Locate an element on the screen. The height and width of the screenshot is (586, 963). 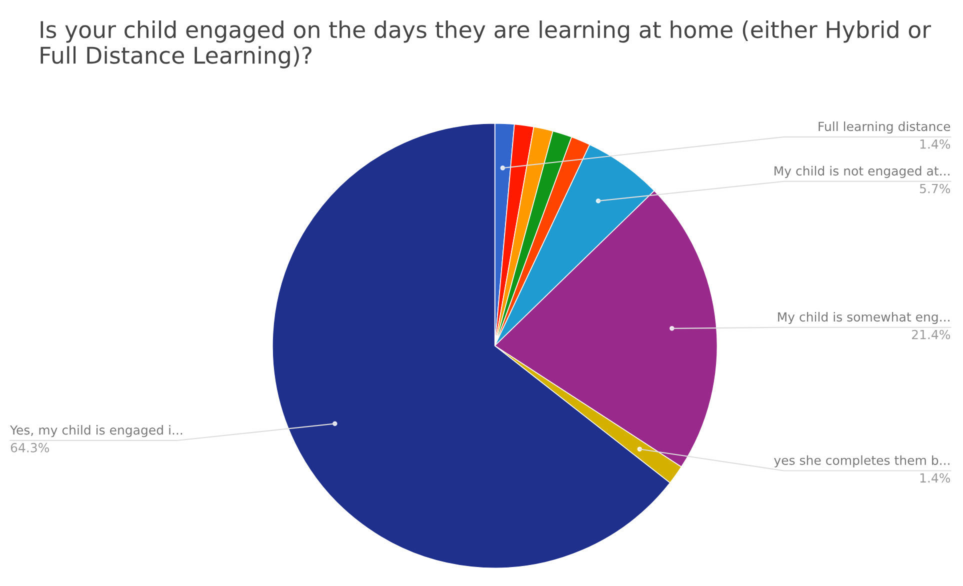
slice-label: Full learning distance is located at coordinates (884, 127).